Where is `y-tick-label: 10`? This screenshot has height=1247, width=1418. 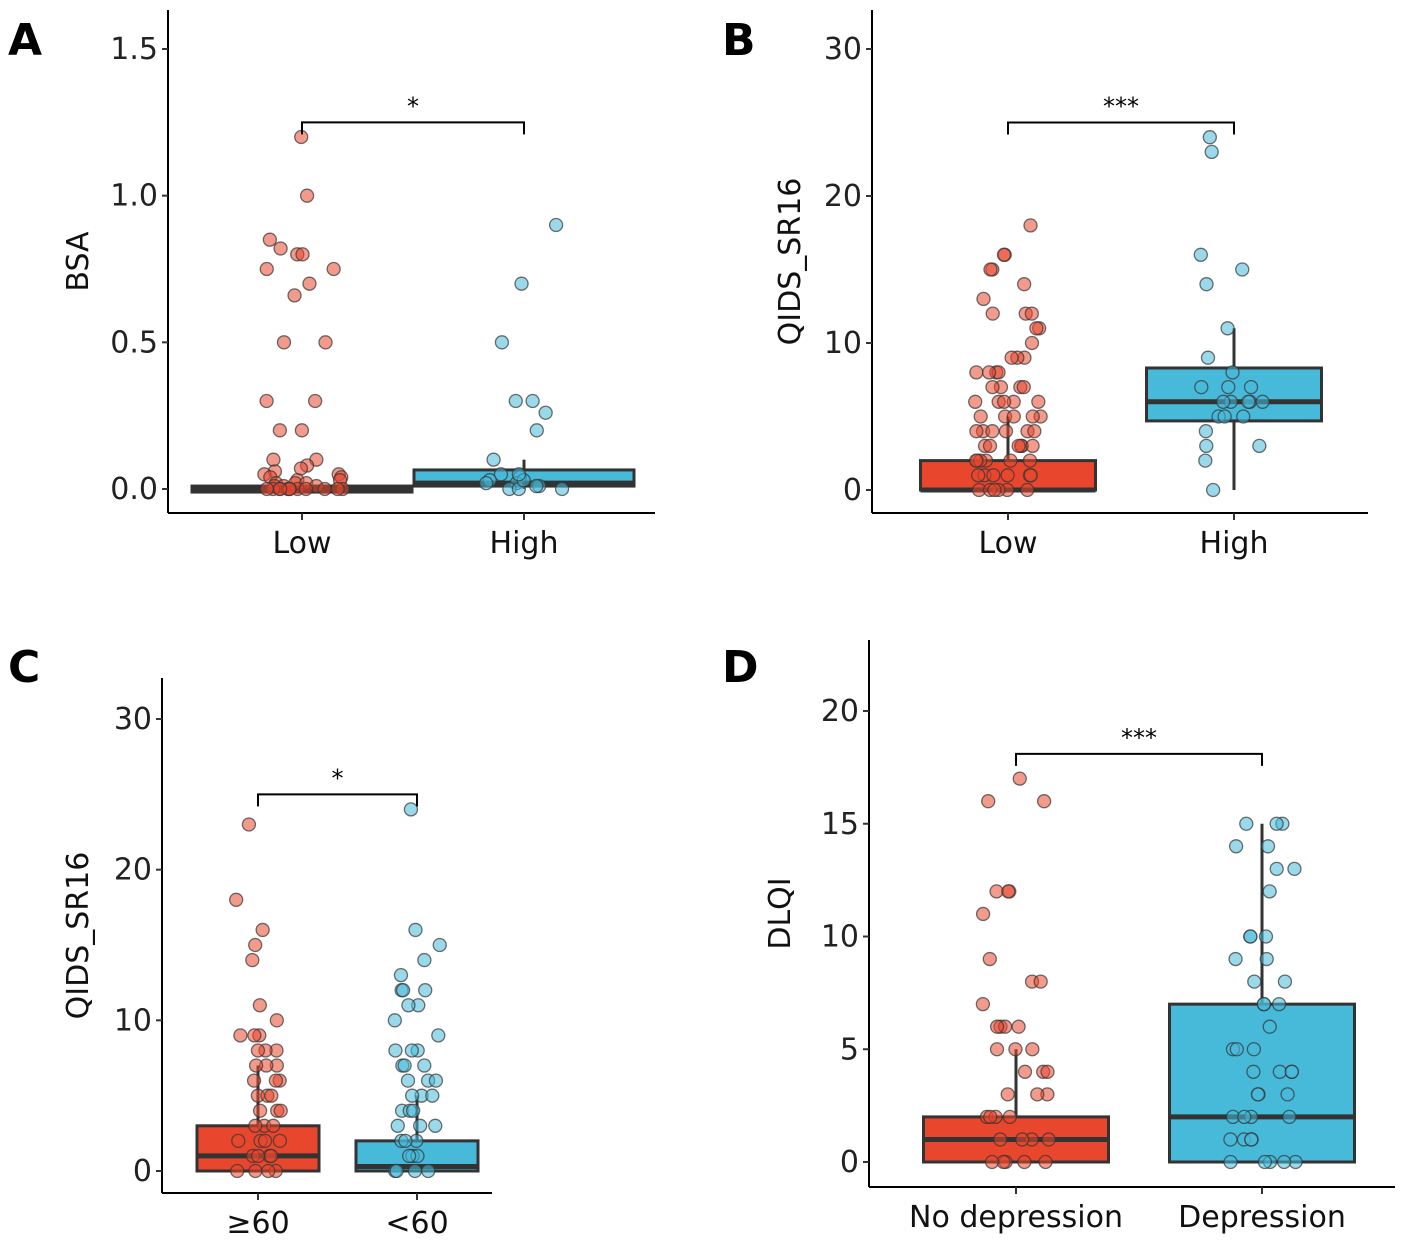
y-tick-label: 10 is located at coordinates (840, 937).